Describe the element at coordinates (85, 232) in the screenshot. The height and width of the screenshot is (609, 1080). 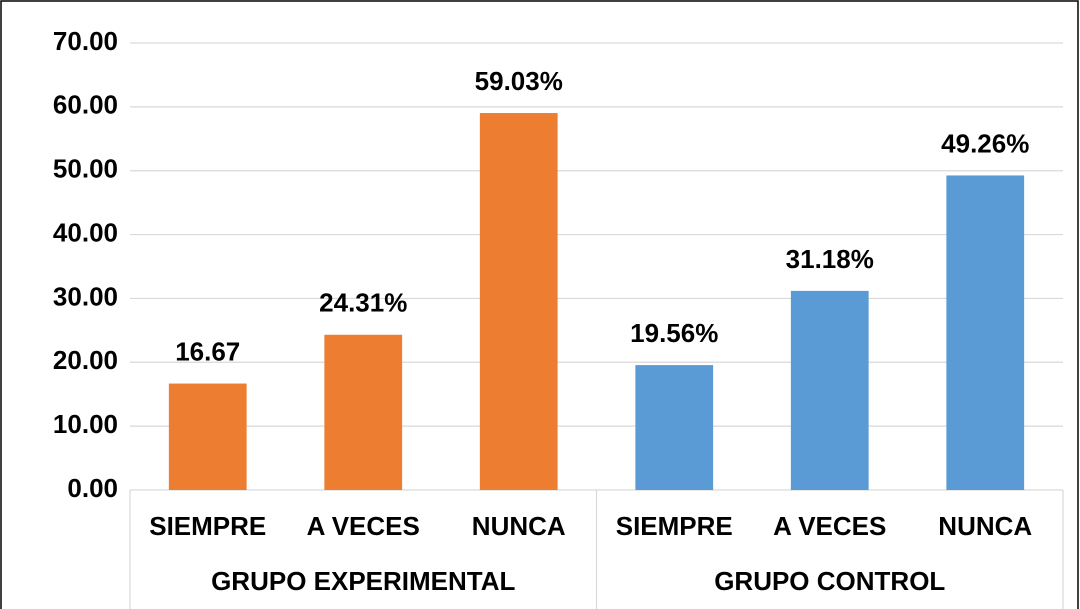
I see `y-tick-label: 40.00` at that location.